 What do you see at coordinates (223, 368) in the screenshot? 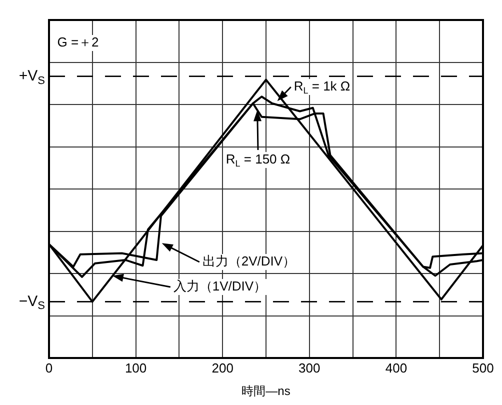
I see `x-tick-label: 200` at bounding box center [223, 368].